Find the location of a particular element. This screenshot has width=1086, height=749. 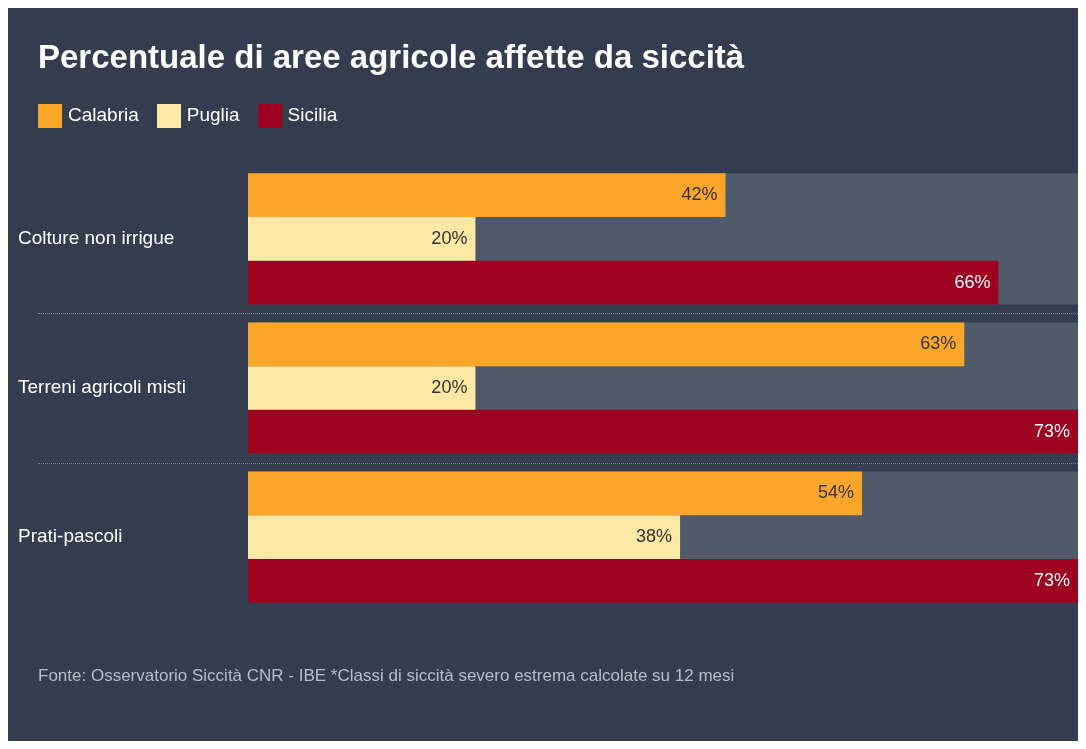

legend-label: Calabria is located at coordinates (103, 115).